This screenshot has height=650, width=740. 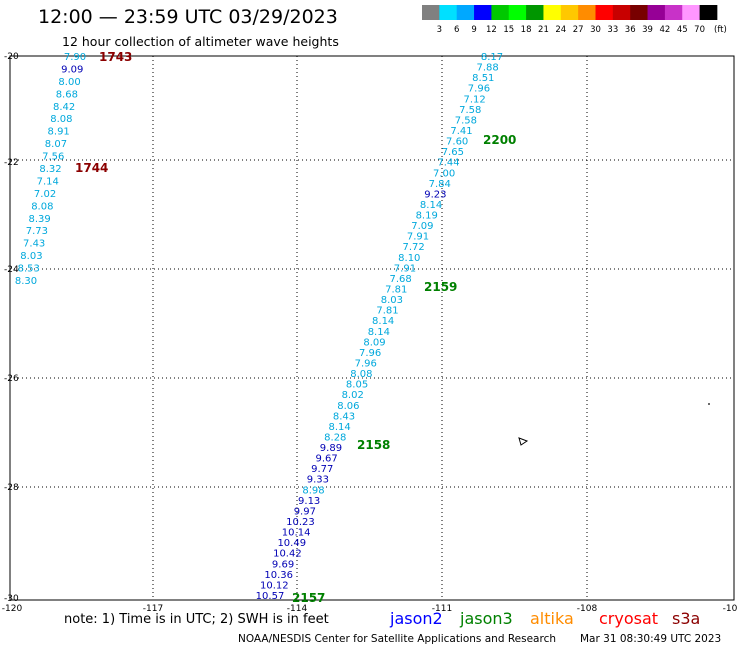 What do you see at coordinates (730, 609) in the screenshot?
I see `lon-label: -10` at bounding box center [730, 609].